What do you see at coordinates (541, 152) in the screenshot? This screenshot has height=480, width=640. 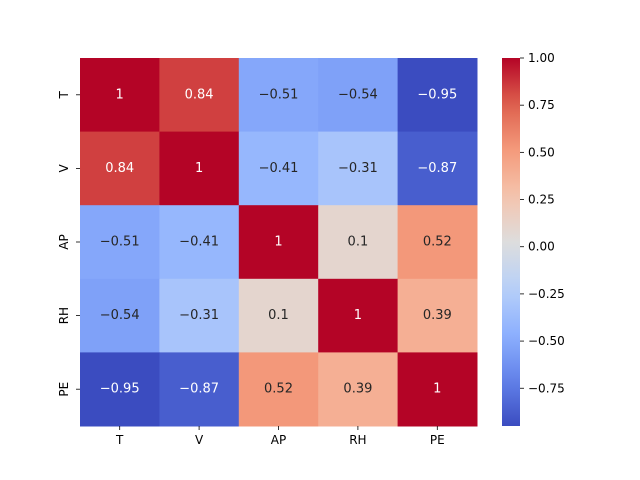 I see `colorbar-tick-label-2: 0.50` at bounding box center [541, 152].